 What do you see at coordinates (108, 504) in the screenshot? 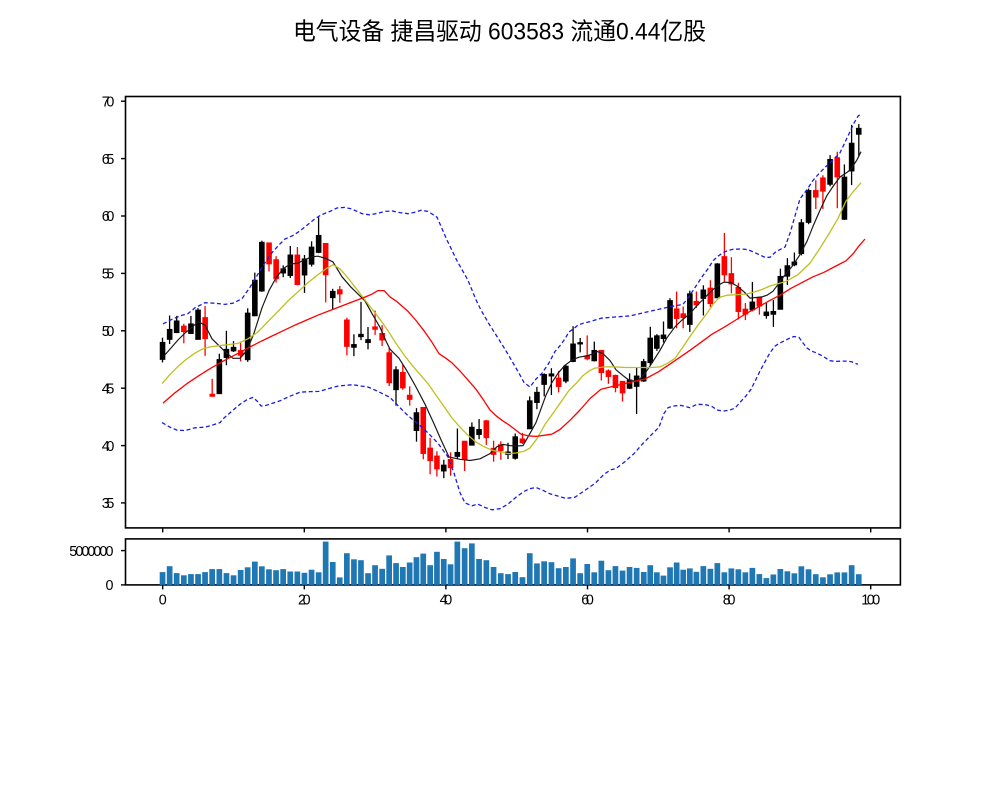
I see `svg-text: 35` at bounding box center [108, 504].